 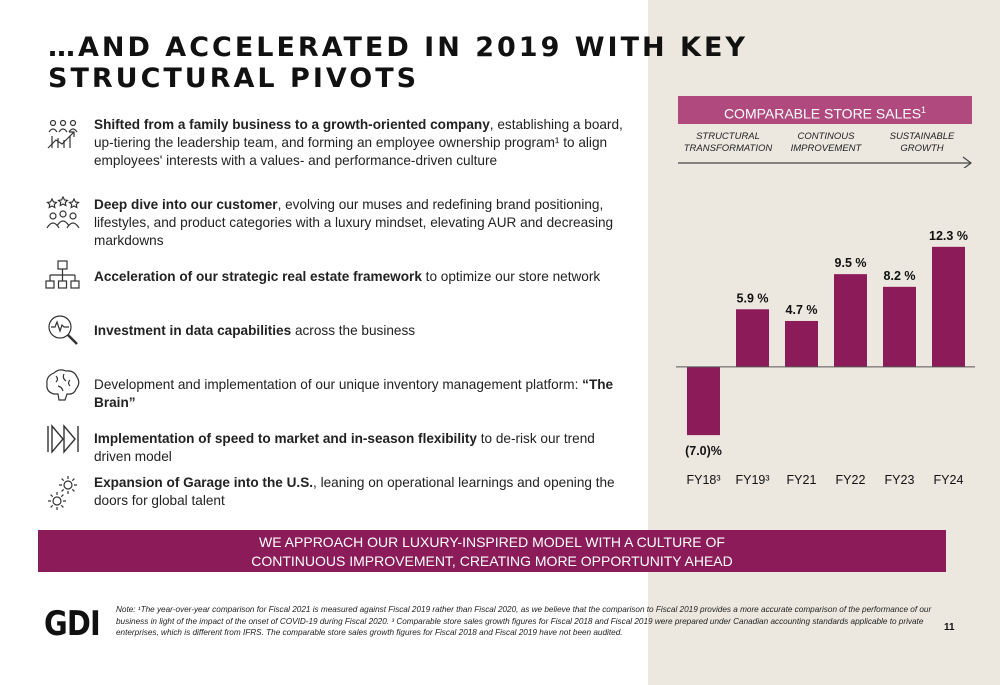 I want to click on data-label: 4.7 %, so click(x=802, y=310).